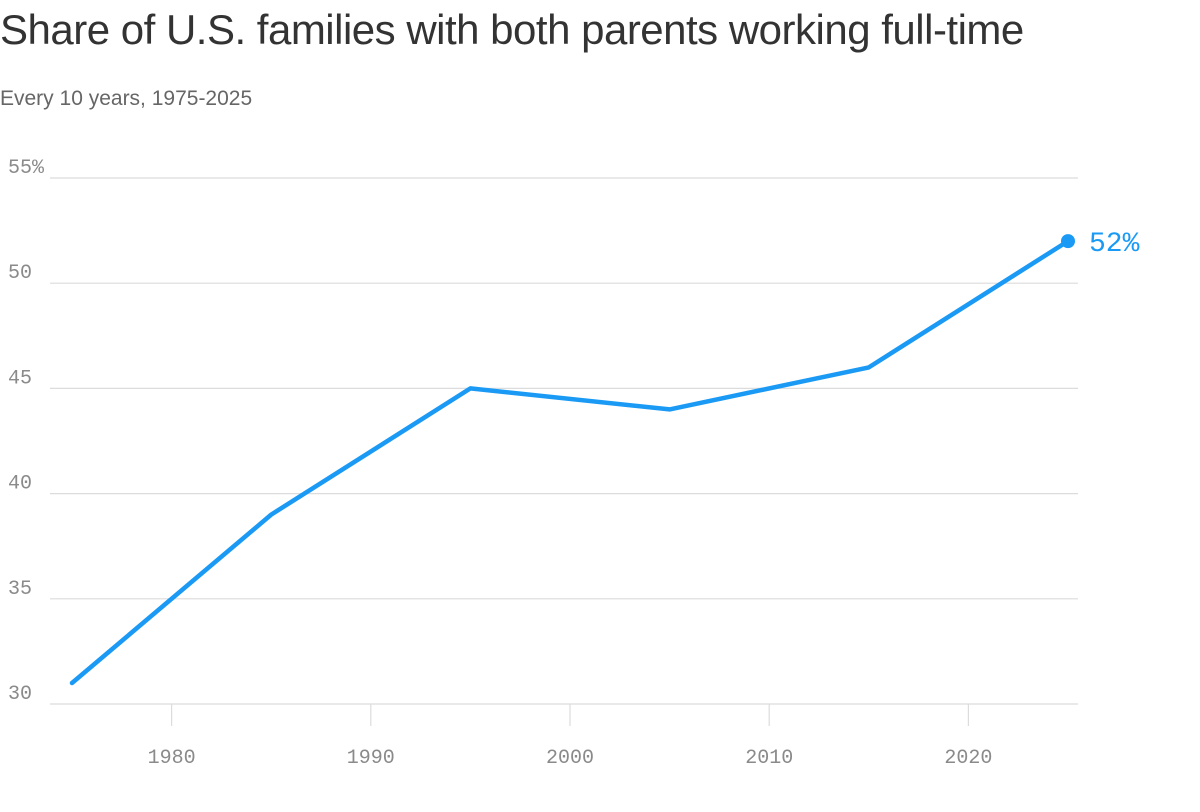 The width and height of the screenshot is (1200, 812). I want to click on x-tick-label: 2020, so click(968, 758).